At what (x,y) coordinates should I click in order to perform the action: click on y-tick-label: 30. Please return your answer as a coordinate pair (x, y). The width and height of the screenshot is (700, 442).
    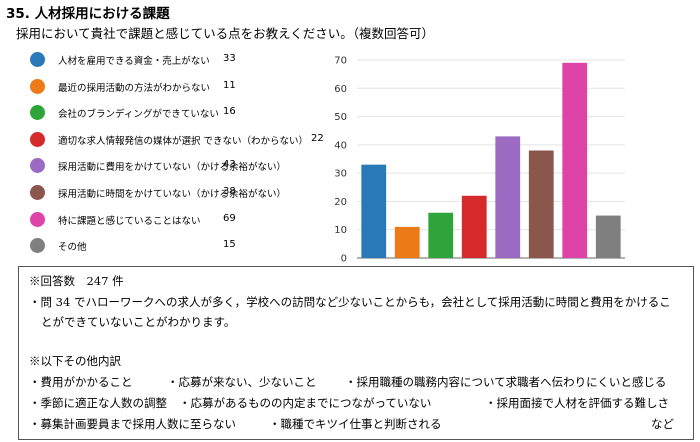
    Looking at the image, I should click on (340, 174).